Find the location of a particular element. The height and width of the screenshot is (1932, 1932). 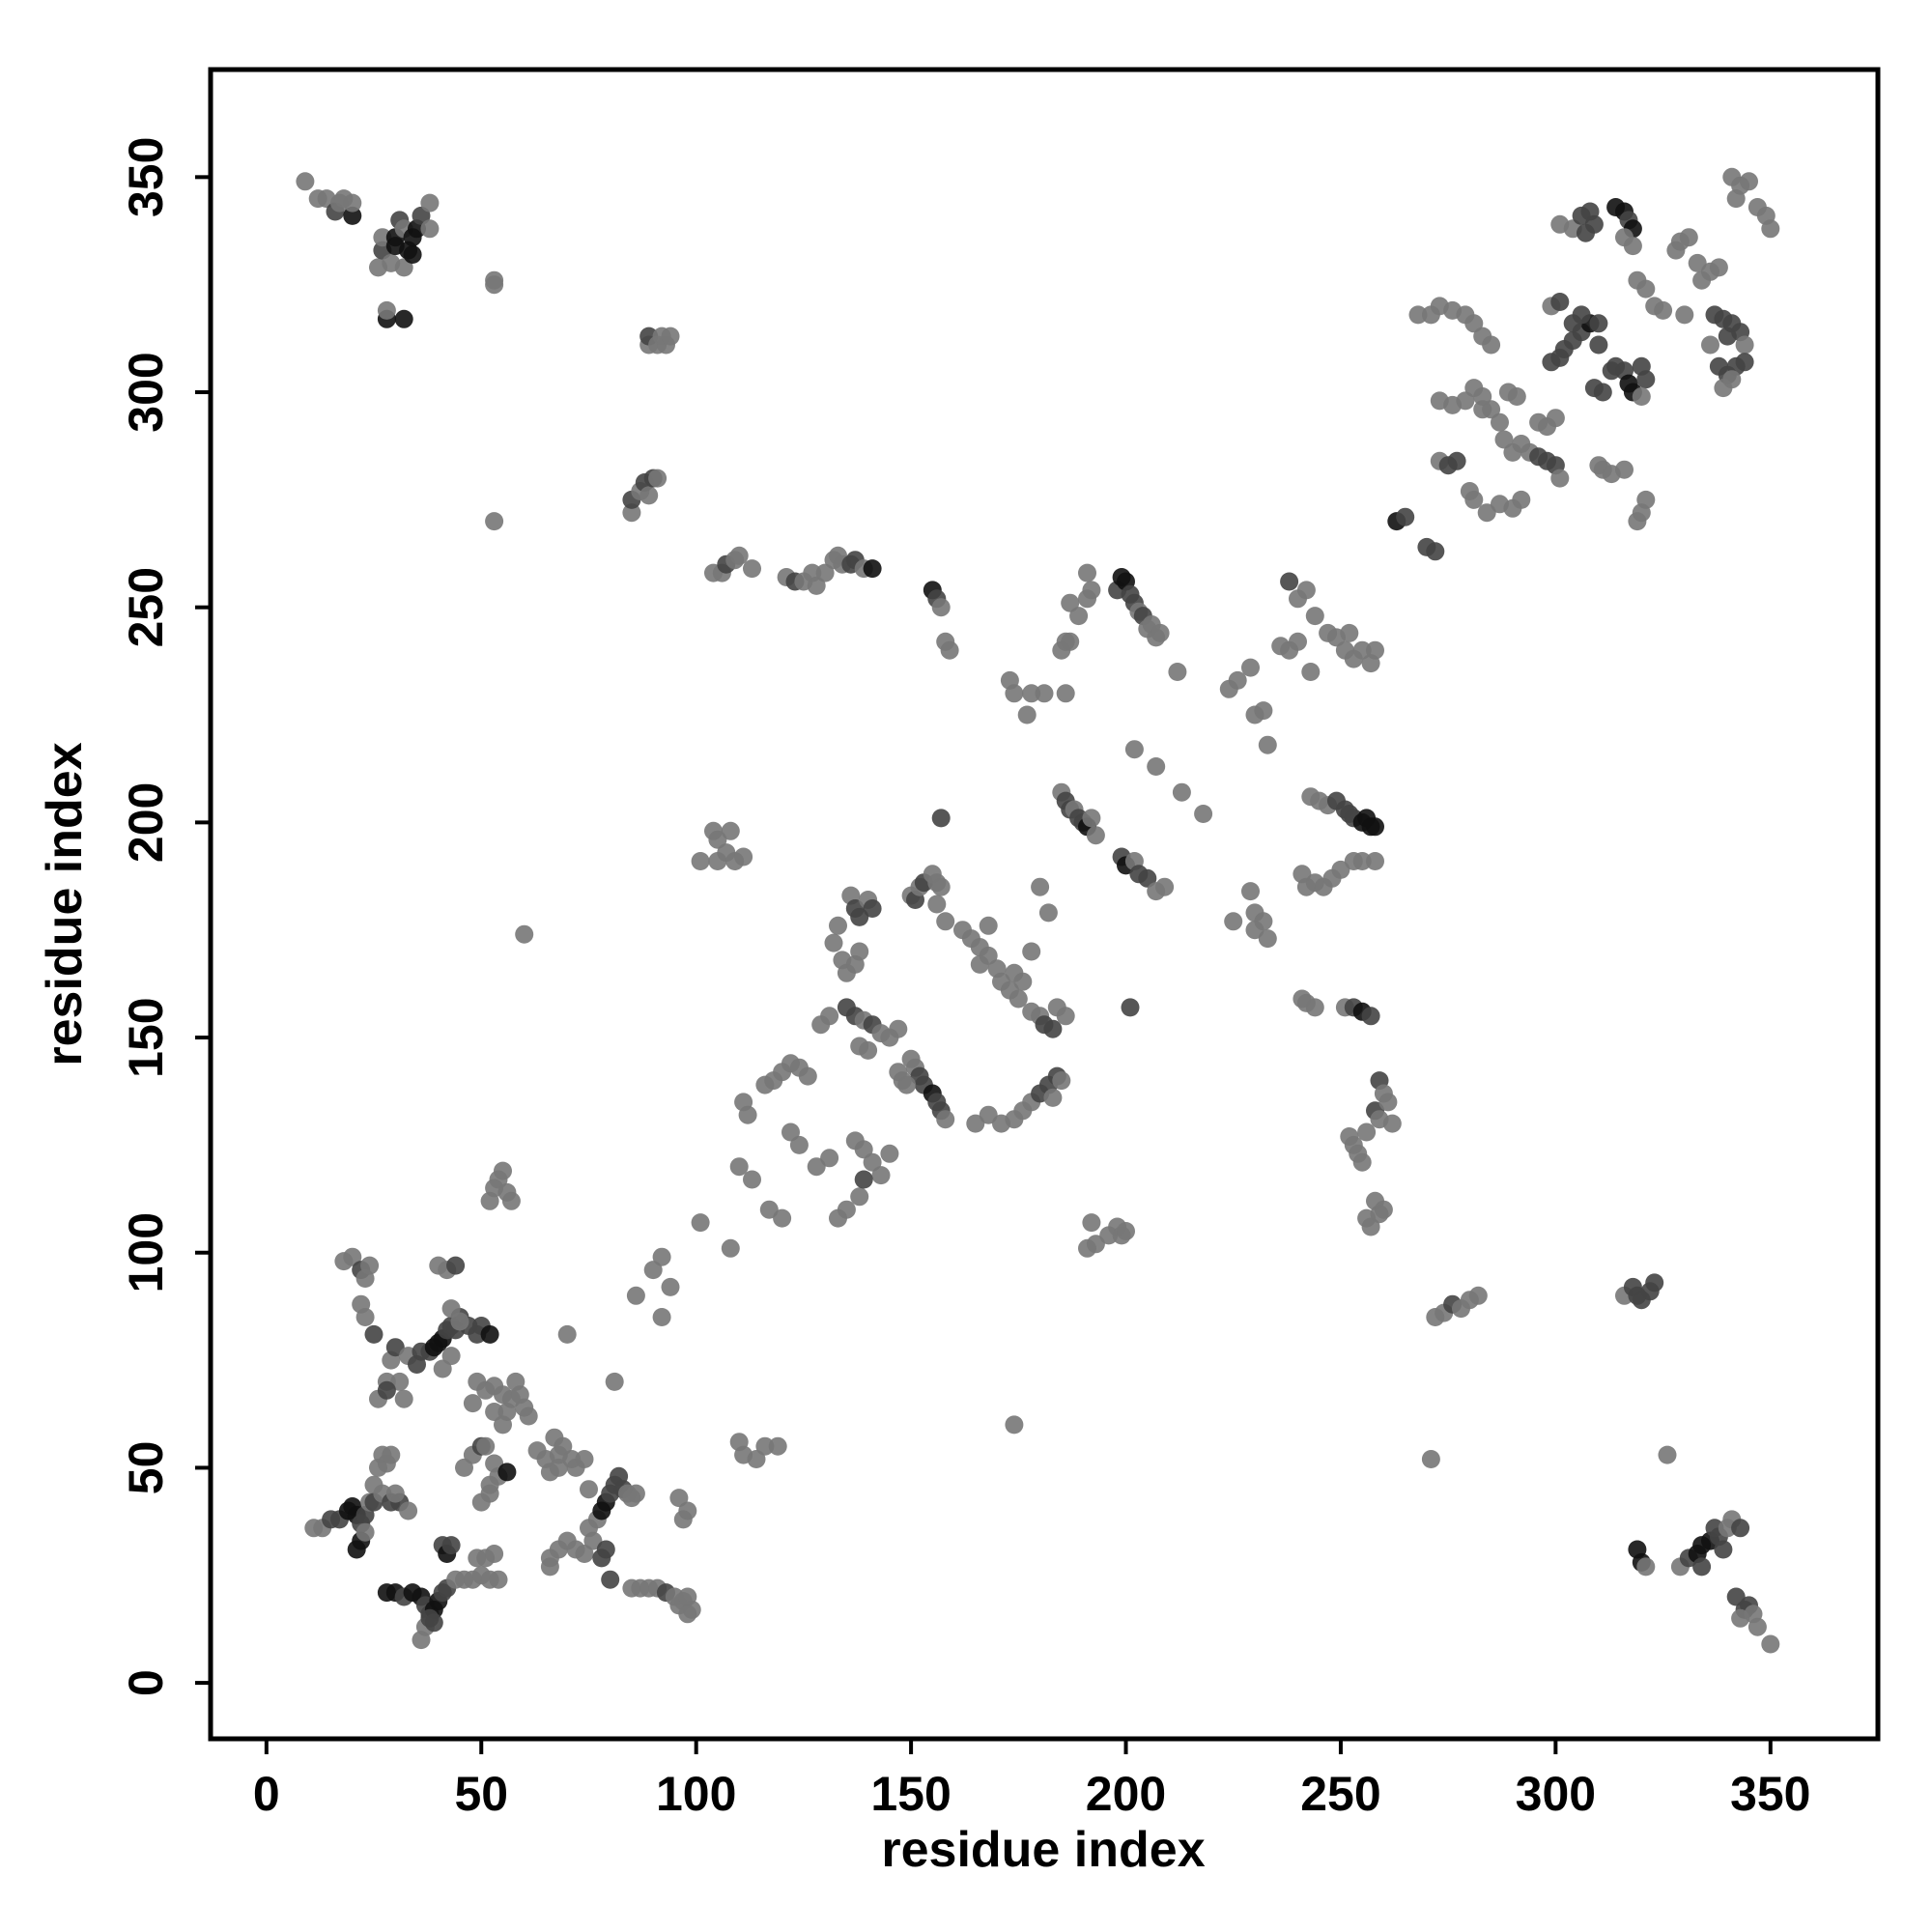

y-axis-title: residue index is located at coordinates (65, 903).